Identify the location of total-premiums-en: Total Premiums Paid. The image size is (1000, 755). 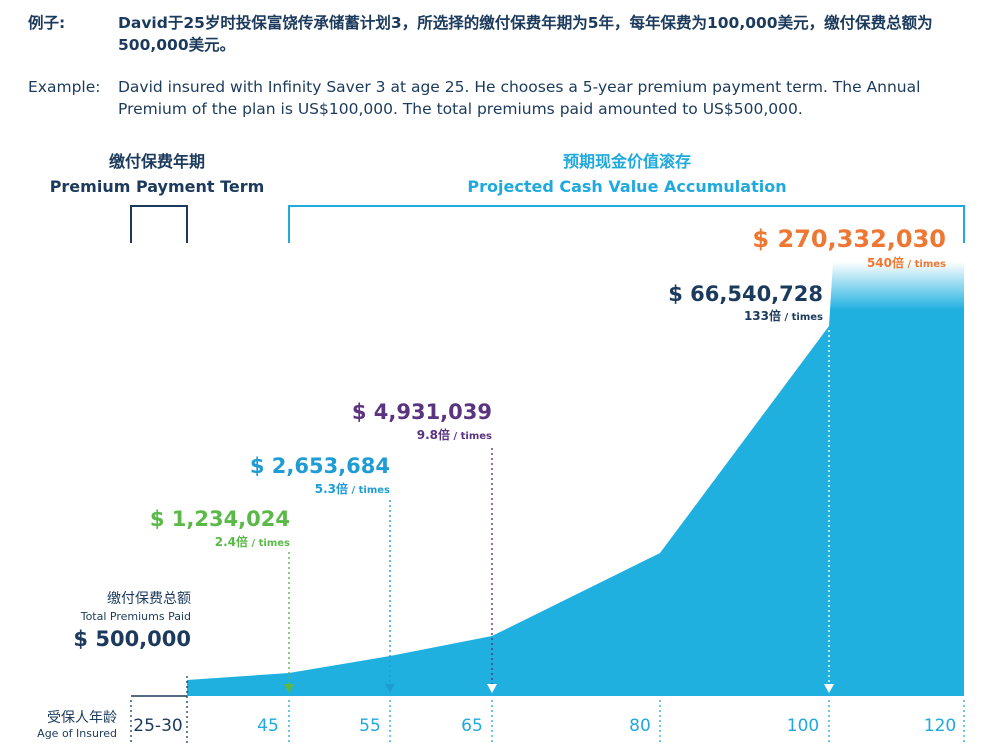
(135, 616).